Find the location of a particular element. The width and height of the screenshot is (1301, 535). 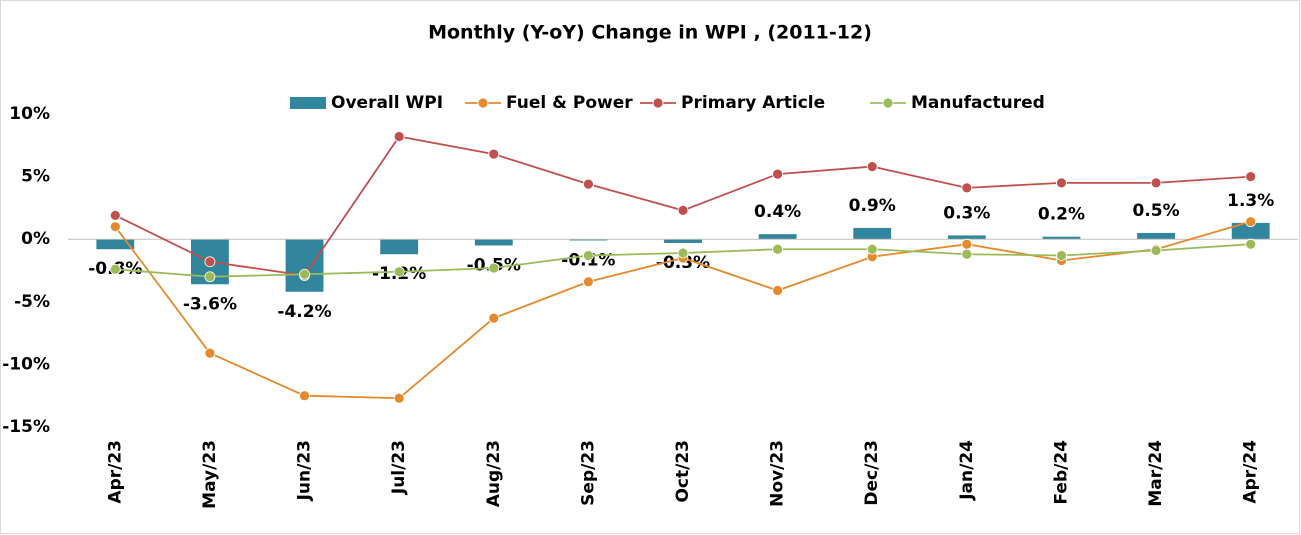

data-label: -3.6% is located at coordinates (210, 304).